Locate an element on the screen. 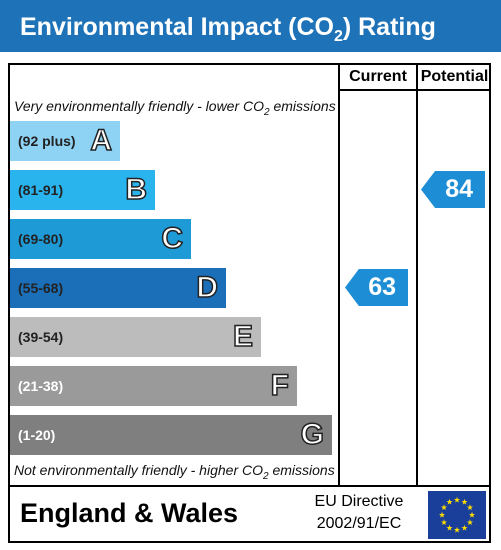 The height and width of the screenshot is (550, 501). potential-column-header: Potential is located at coordinates (454, 76).